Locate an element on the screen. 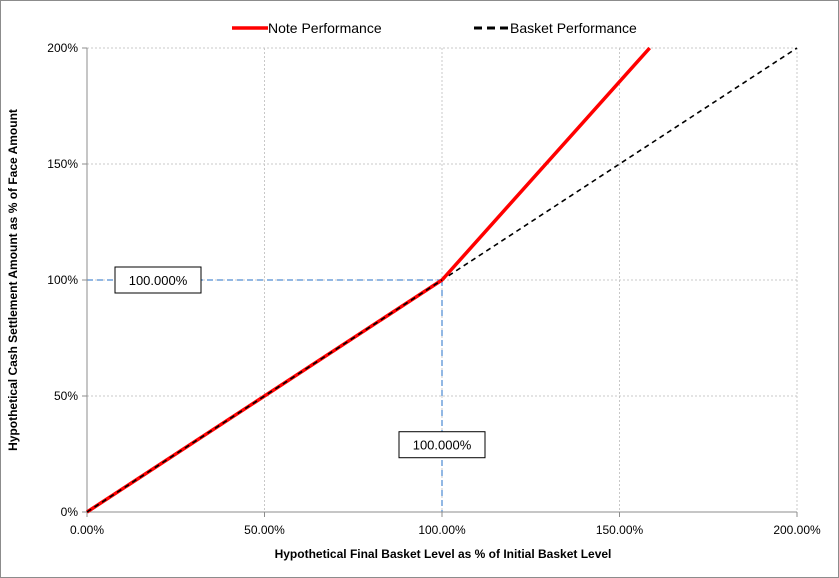 Image resolution: width=839 pixels, height=578 pixels. y-tick-label: 200% is located at coordinates (62, 48).